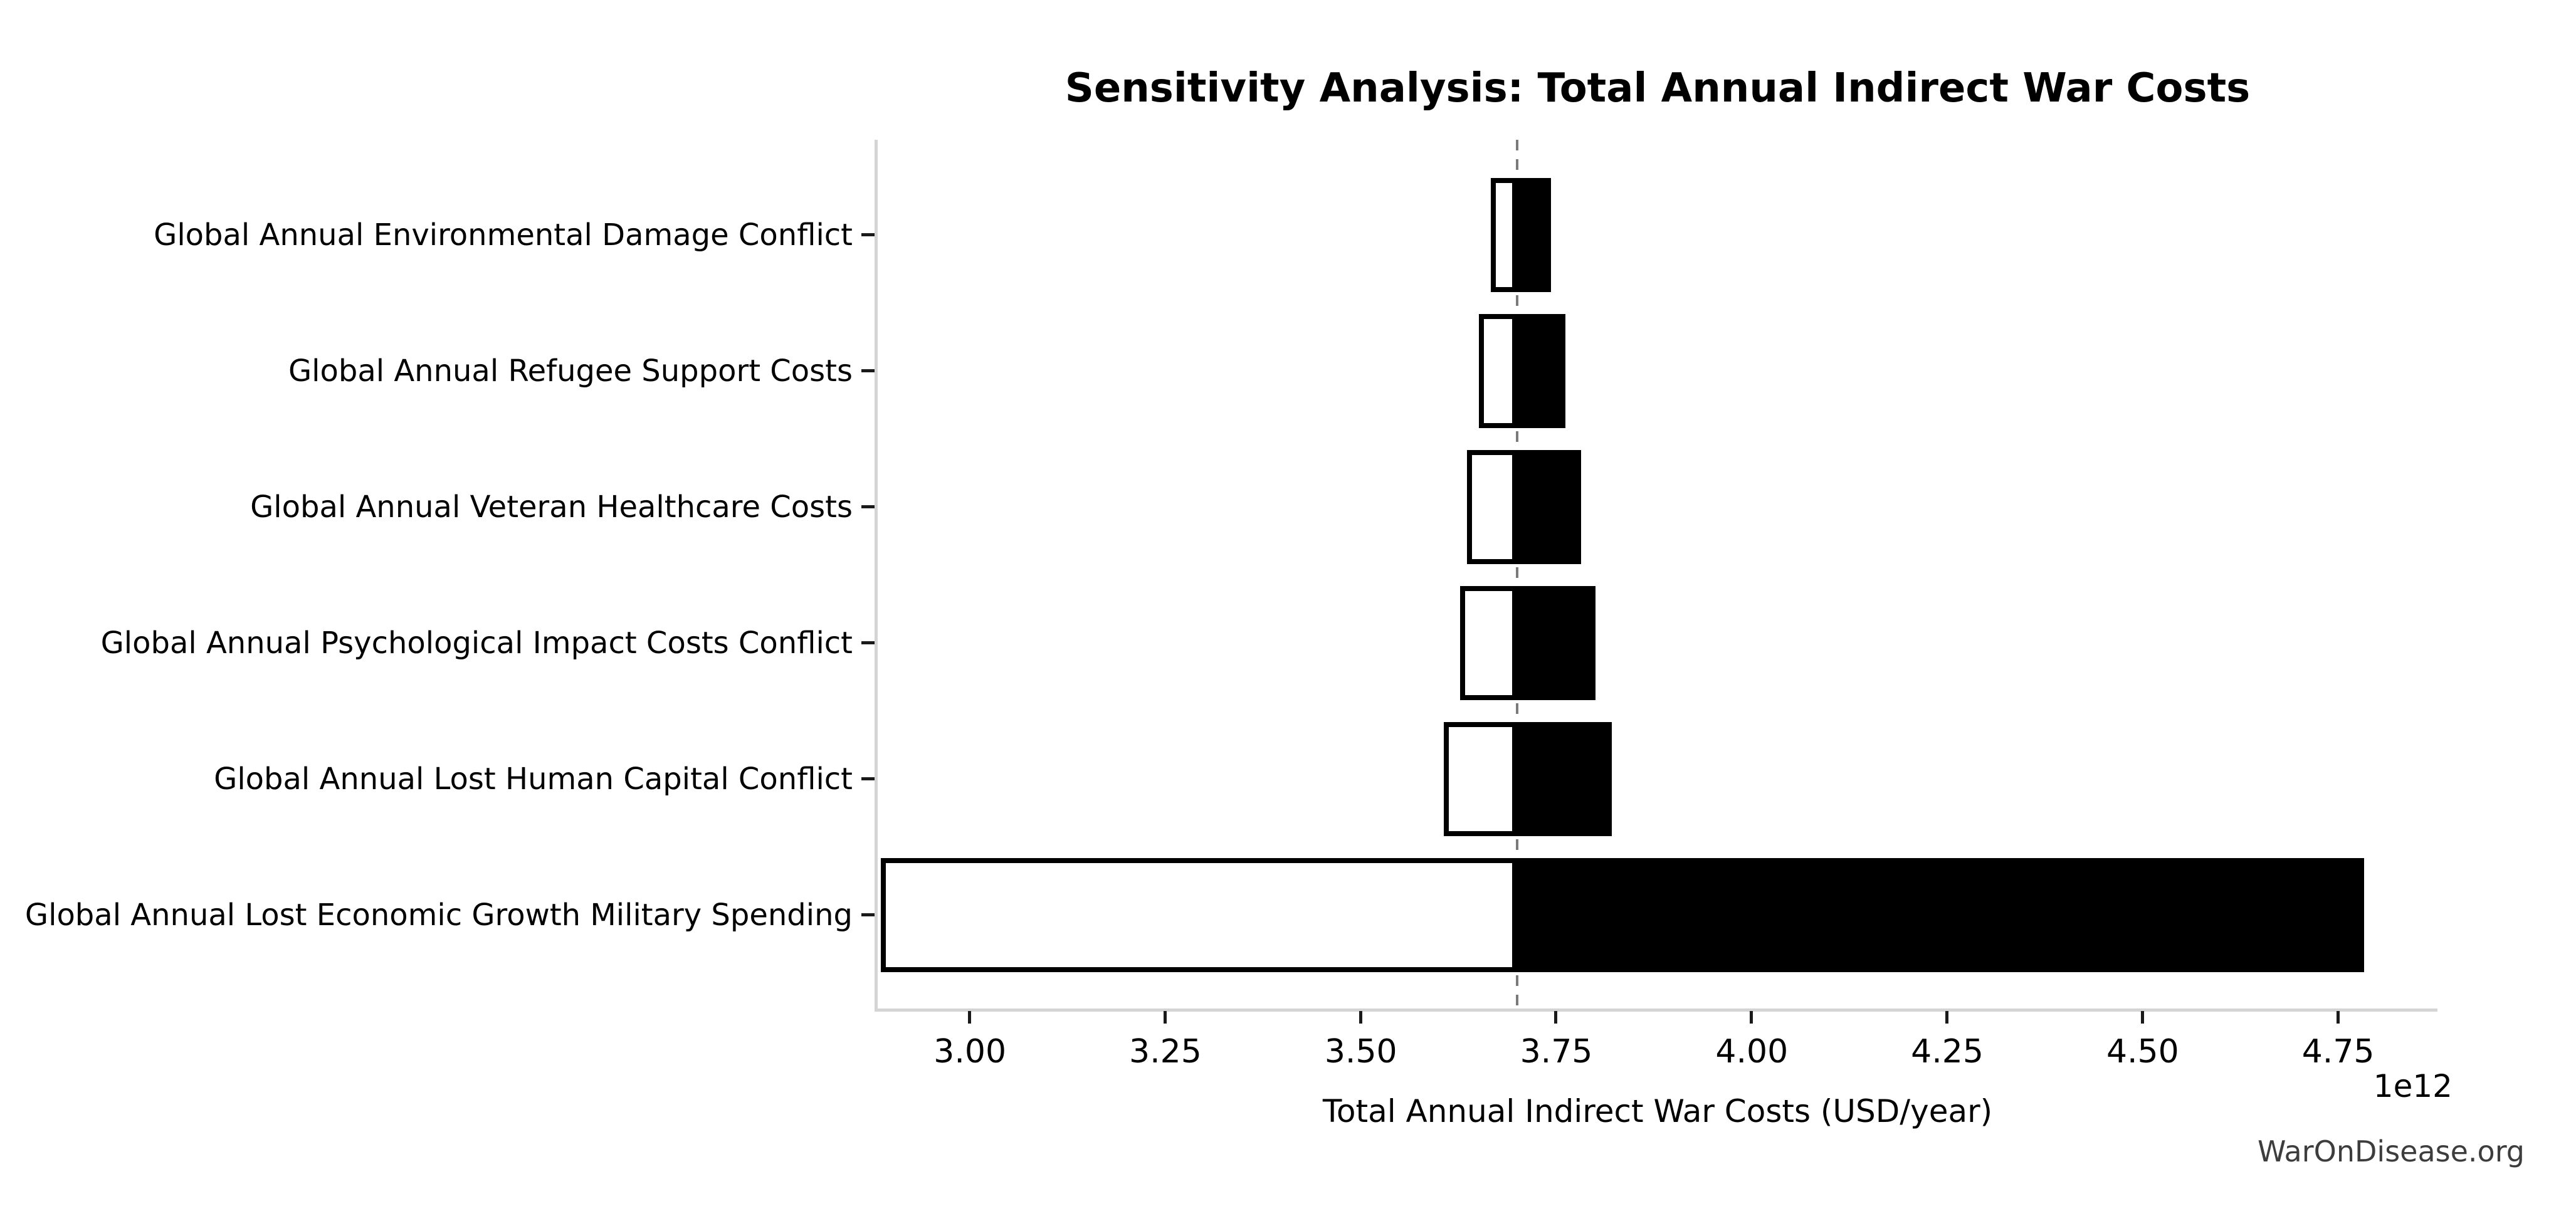 Image resolution: width=2576 pixels, height=1226 pixels. What do you see at coordinates (2391, 1151) in the screenshot?
I see `watermark: WarOnDisease.org` at bounding box center [2391, 1151].